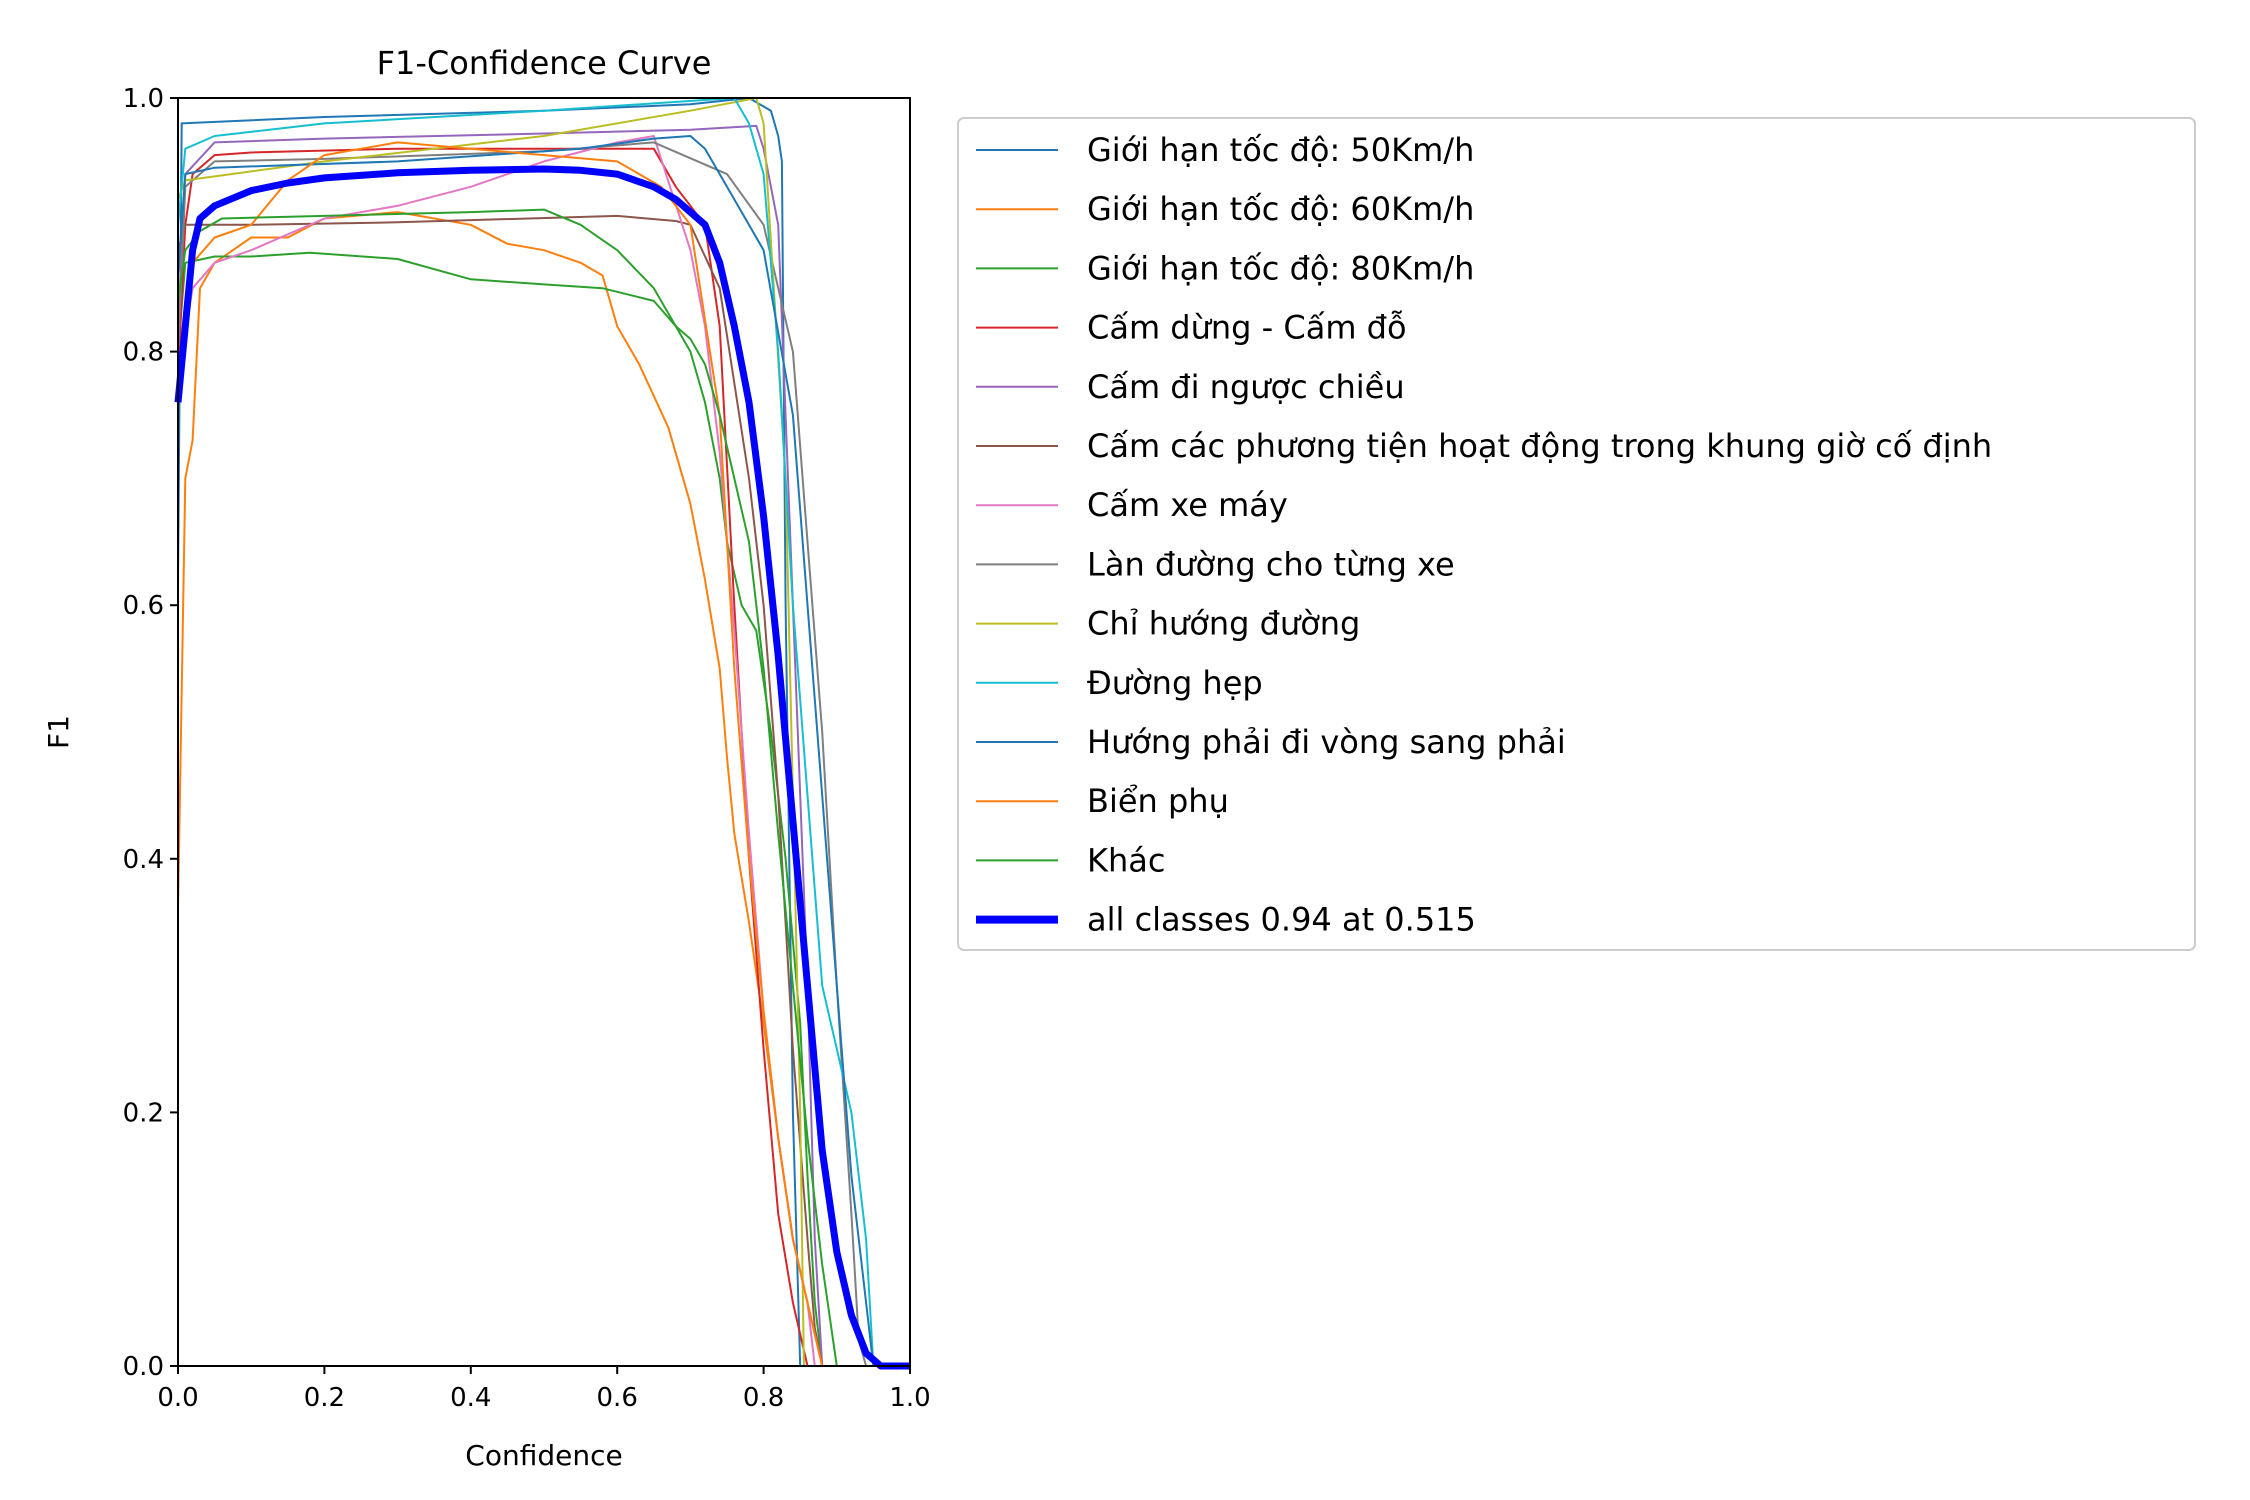  What do you see at coordinates (1246, 387) in the screenshot?
I see `legend-label-4: Cấm đi ngược chiều` at bounding box center [1246, 387].